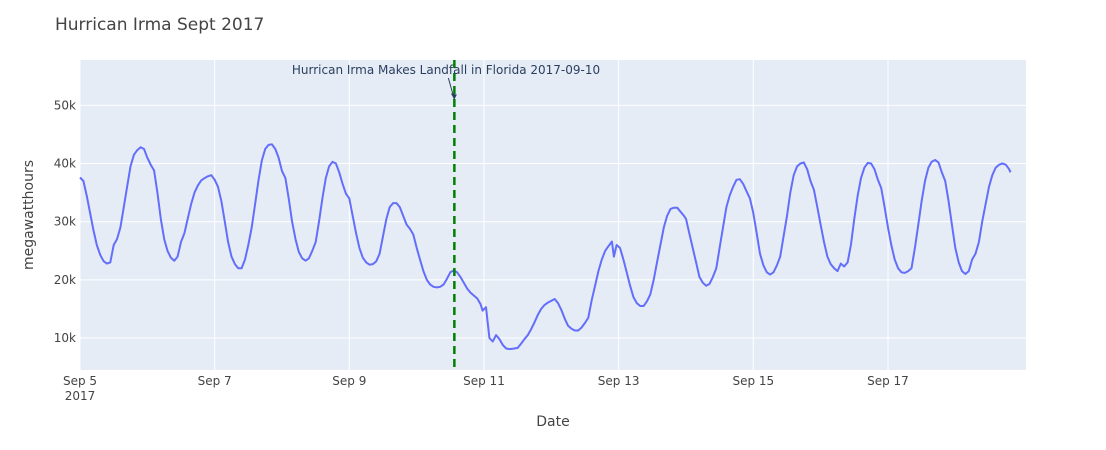 The width and height of the screenshot is (1106, 450). Describe the element at coordinates (80, 381) in the screenshot. I see `x-tick-label: Sep 5` at that location.